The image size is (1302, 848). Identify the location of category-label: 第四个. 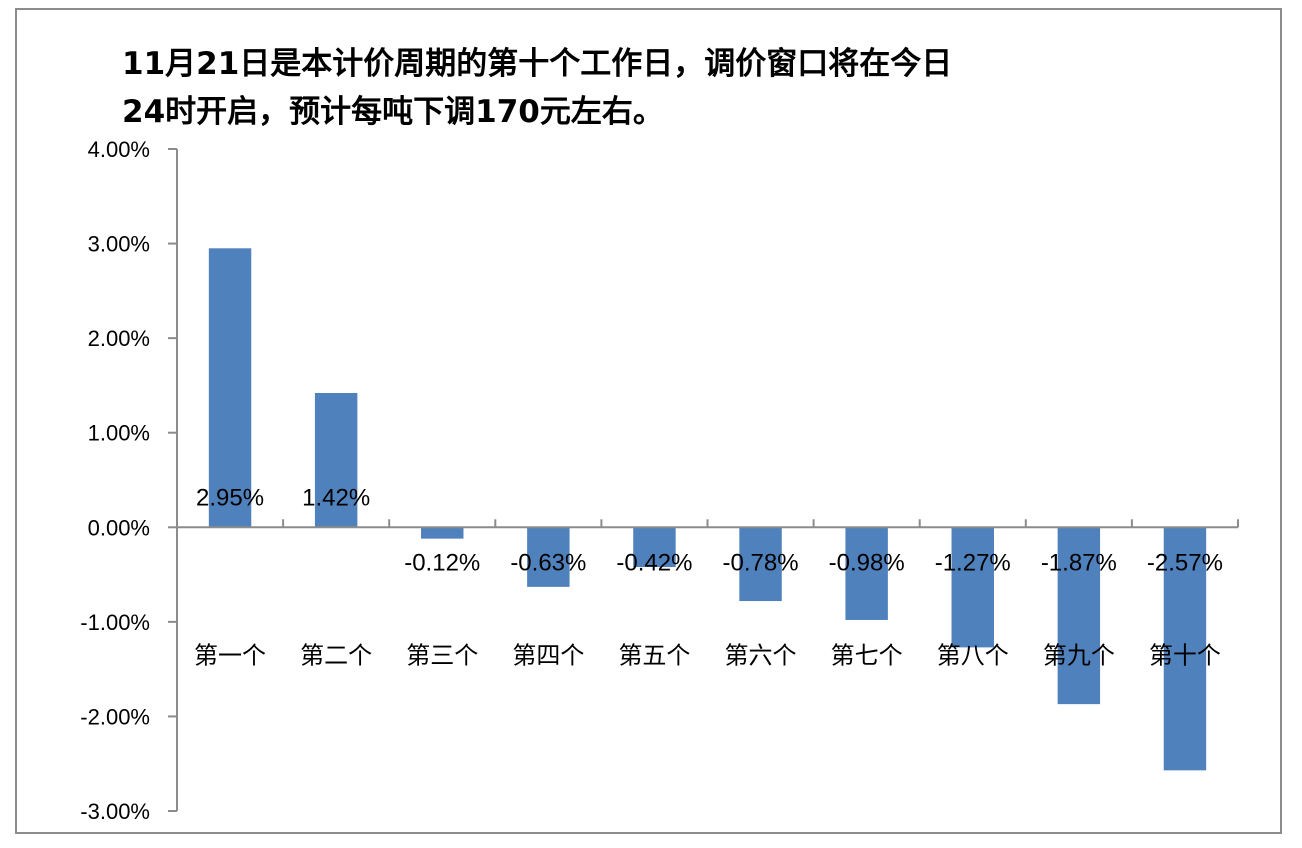
(548, 655).